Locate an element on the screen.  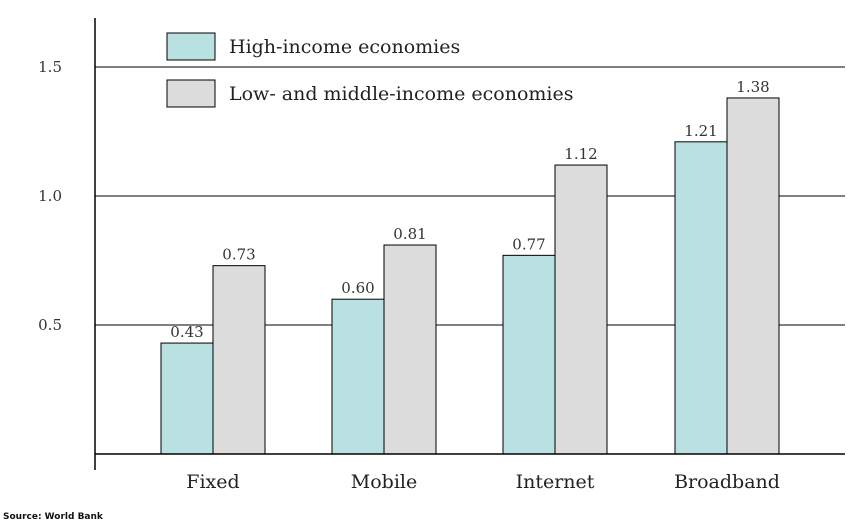
data-label: 0.77 is located at coordinates (528, 244).